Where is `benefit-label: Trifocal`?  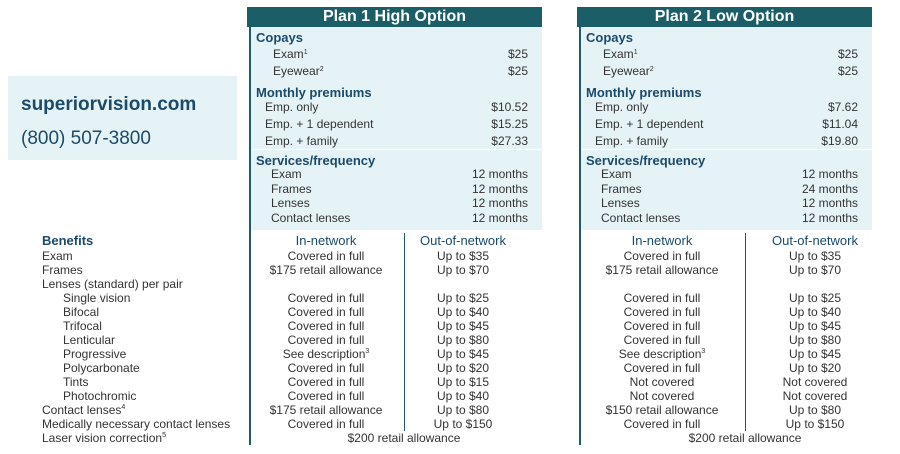
benefit-label: Trifocal is located at coordinates (82, 326).